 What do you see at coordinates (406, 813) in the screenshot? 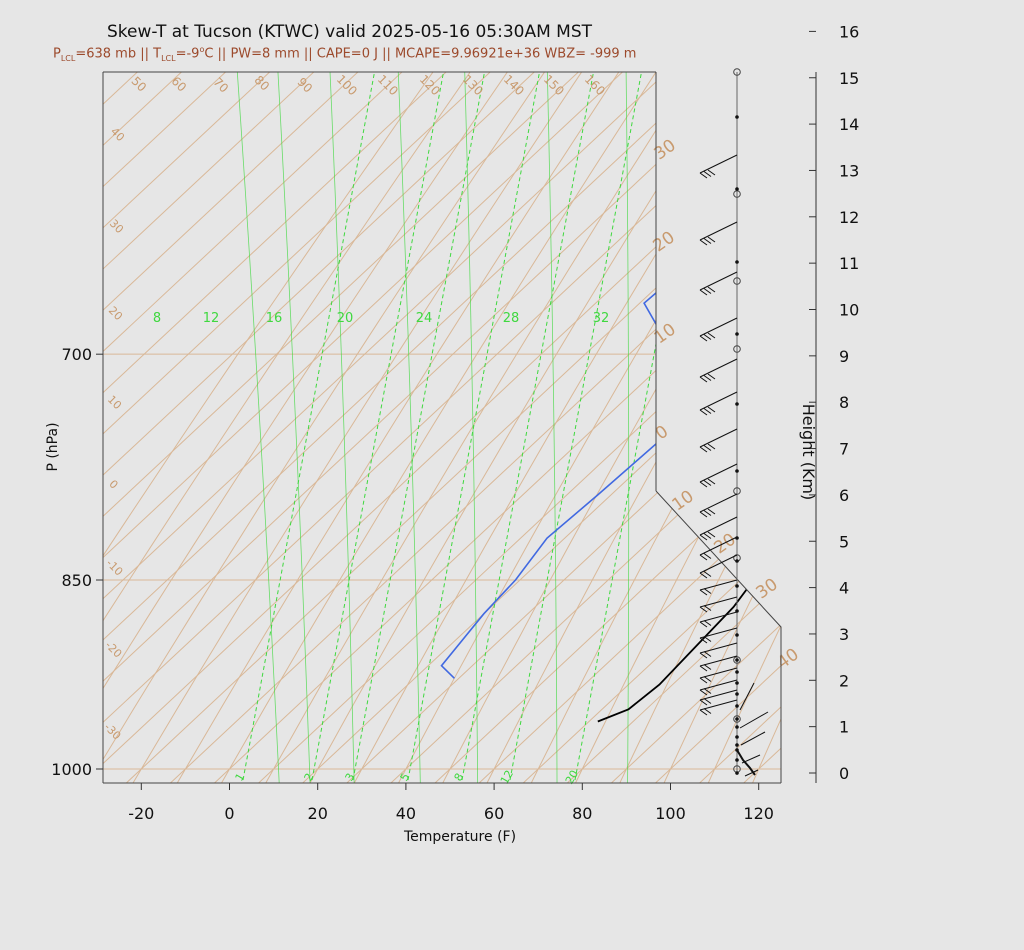
I see `x-tick-label: 40` at bounding box center [406, 813].